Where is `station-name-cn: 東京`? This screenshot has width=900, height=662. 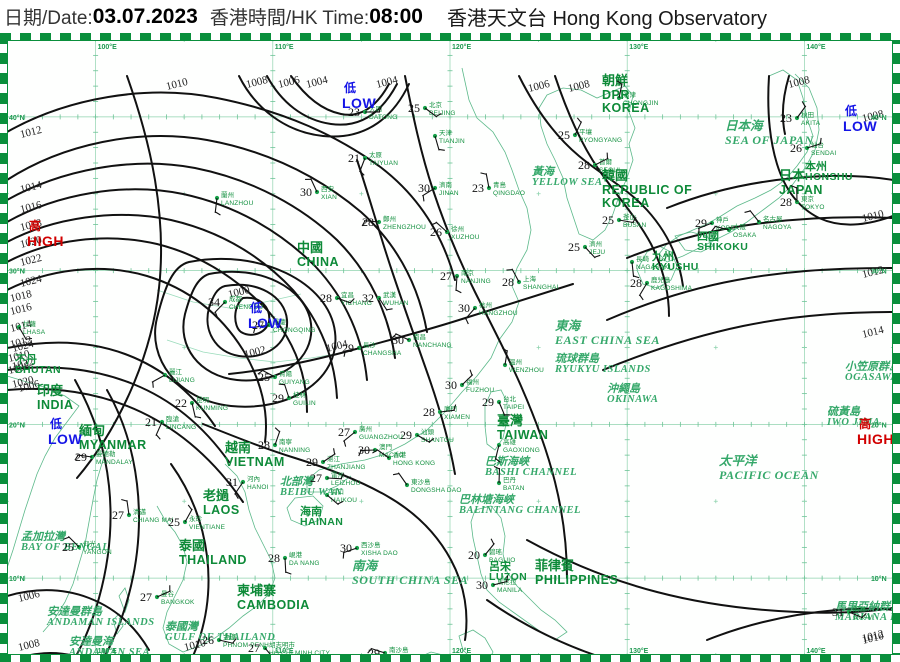
station-name-cn: 東京 is located at coordinates (808, 198).